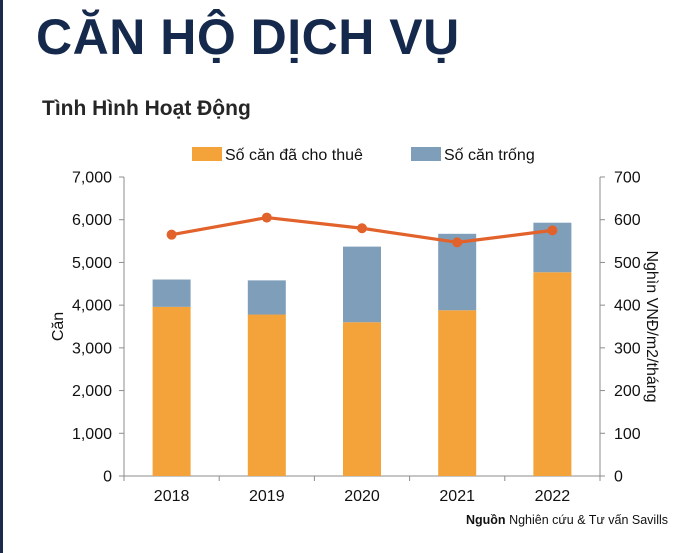  I want to click on source-note: Nguồn Nghiên cứu & Tư vấn Savills, so click(567, 520).